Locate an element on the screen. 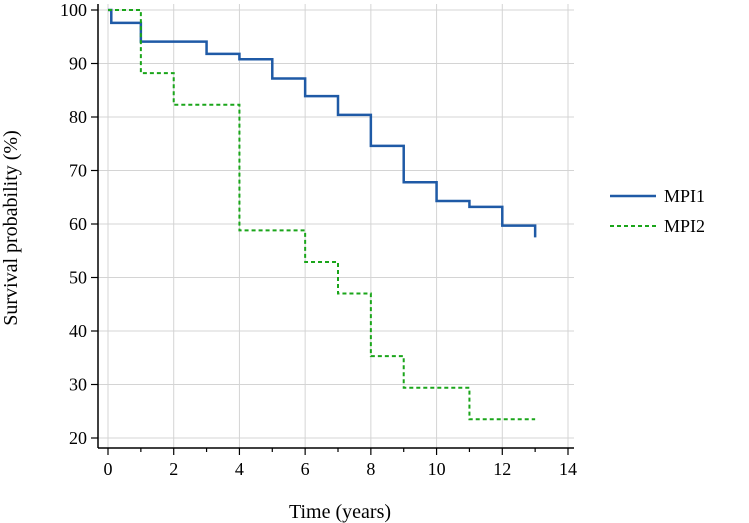 The image size is (749, 523). x-tick-label: 12 is located at coordinates (502, 469).